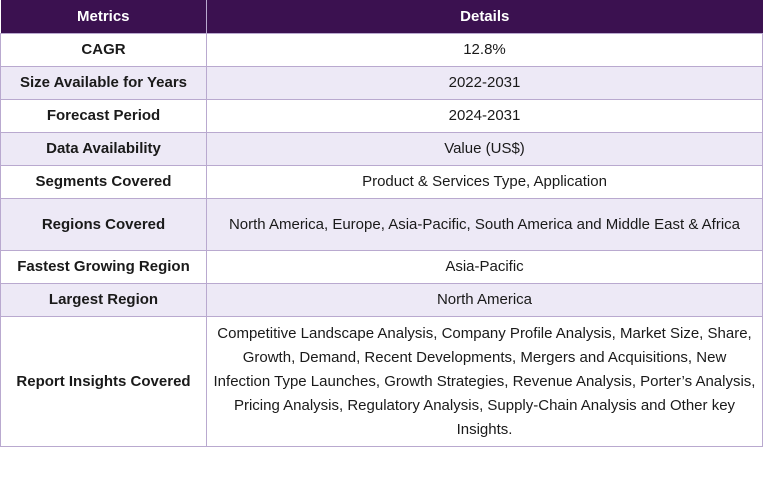 The image size is (763, 484). I want to click on detail-cell: 12.8%, so click(484, 50).